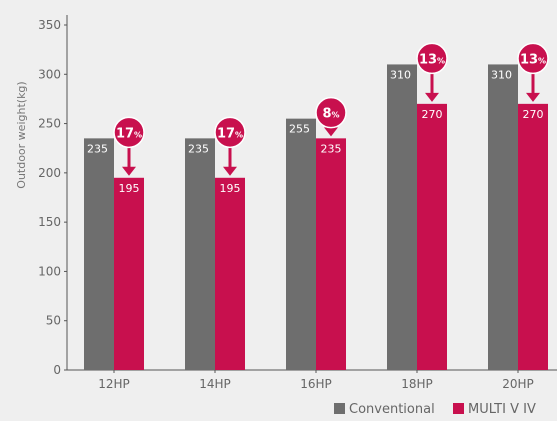 This screenshot has width=557, height=421. Describe the element at coordinates (518, 384) in the screenshot. I see `x-tick-label: 20HP` at that location.